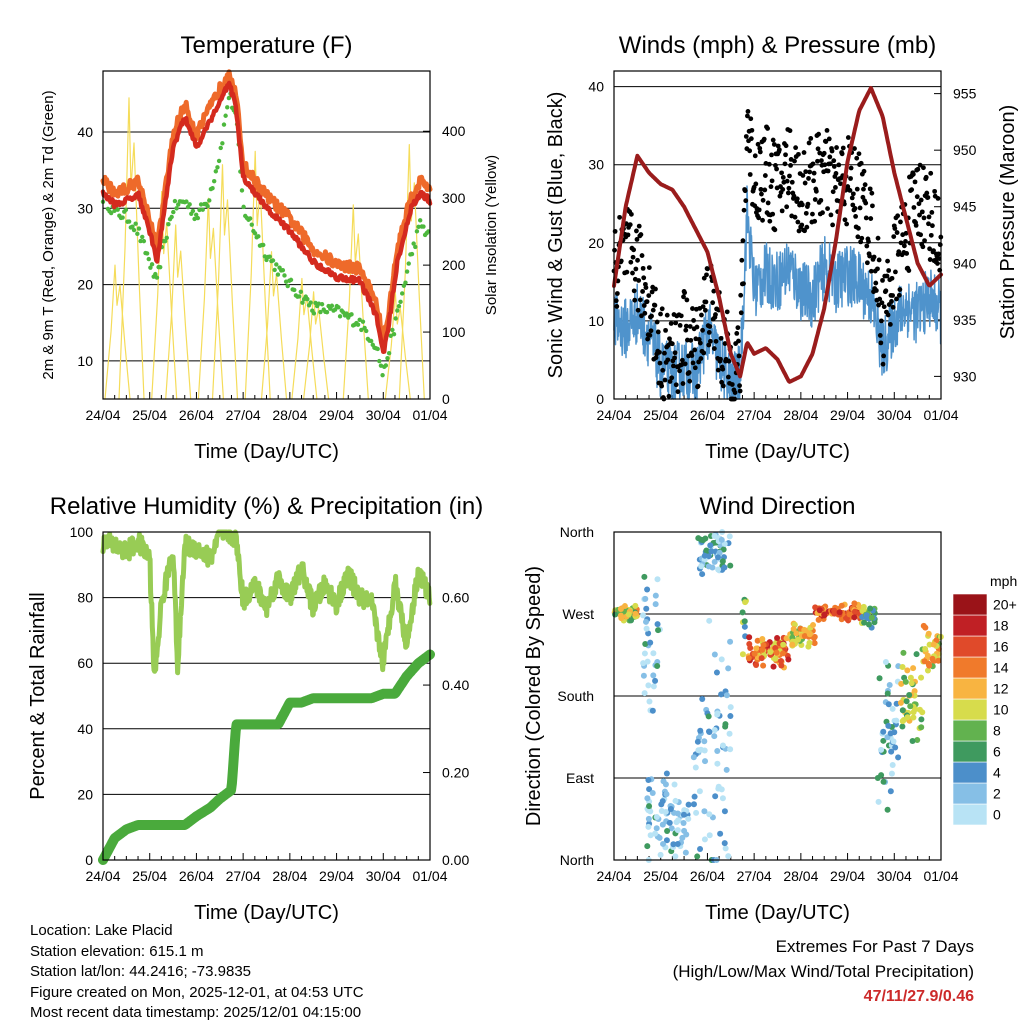  What do you see at coordinates (777, 235) in the screenshot?
I see `station-pressure-line` at bounding box center [777, 235].